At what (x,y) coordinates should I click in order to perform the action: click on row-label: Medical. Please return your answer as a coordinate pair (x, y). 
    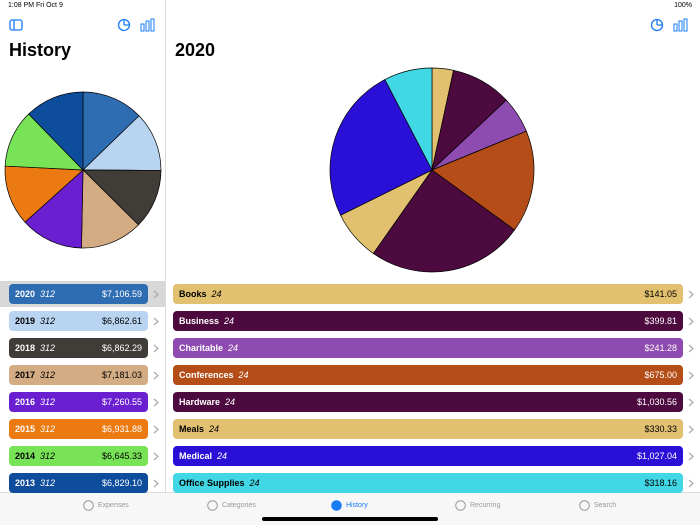
    Looking at the image, I should click on (196, 456).